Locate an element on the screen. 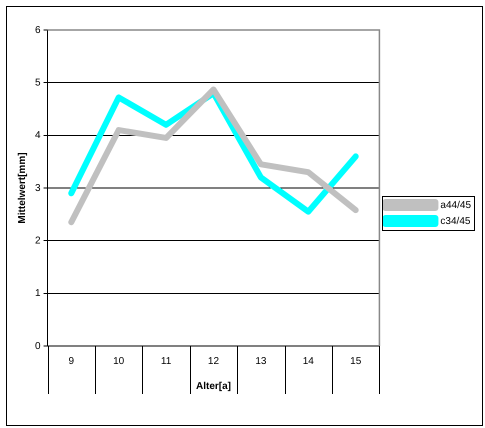 This screenshot has height=428, width=485. legend-label: c34/45 is located at coordinates (455, 221).